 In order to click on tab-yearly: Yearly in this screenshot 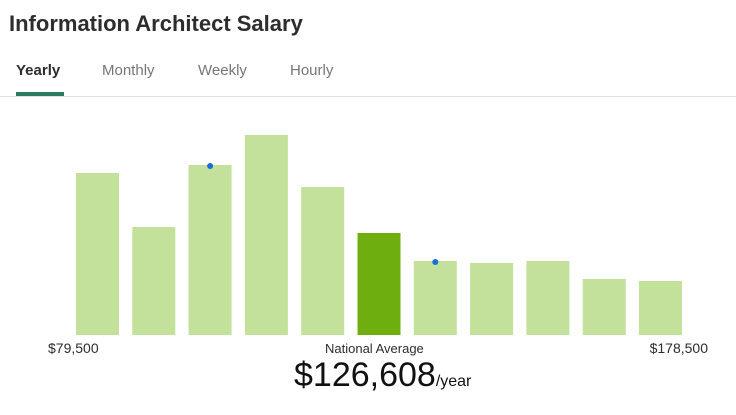, I will do `click(38, 70)`.